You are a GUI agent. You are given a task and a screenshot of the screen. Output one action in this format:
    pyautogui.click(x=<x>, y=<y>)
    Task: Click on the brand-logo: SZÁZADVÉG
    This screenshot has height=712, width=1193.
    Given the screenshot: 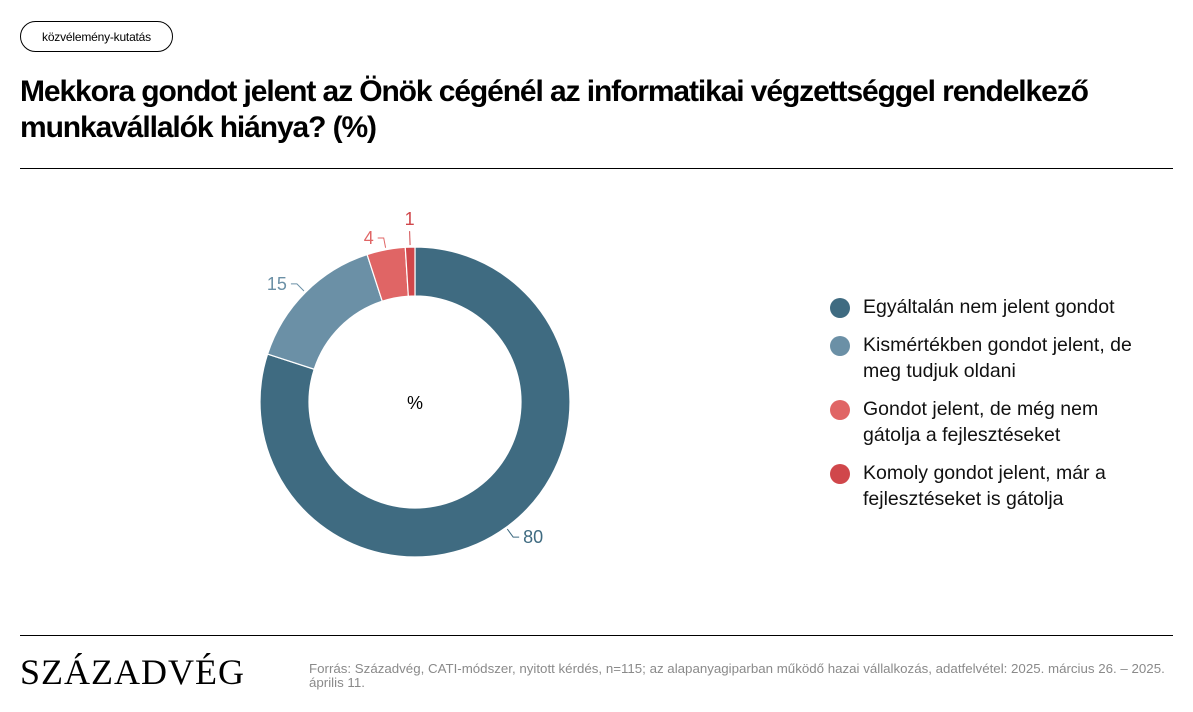 What is the action you would take?
    pyautogui.click(x=132, y=672)
    